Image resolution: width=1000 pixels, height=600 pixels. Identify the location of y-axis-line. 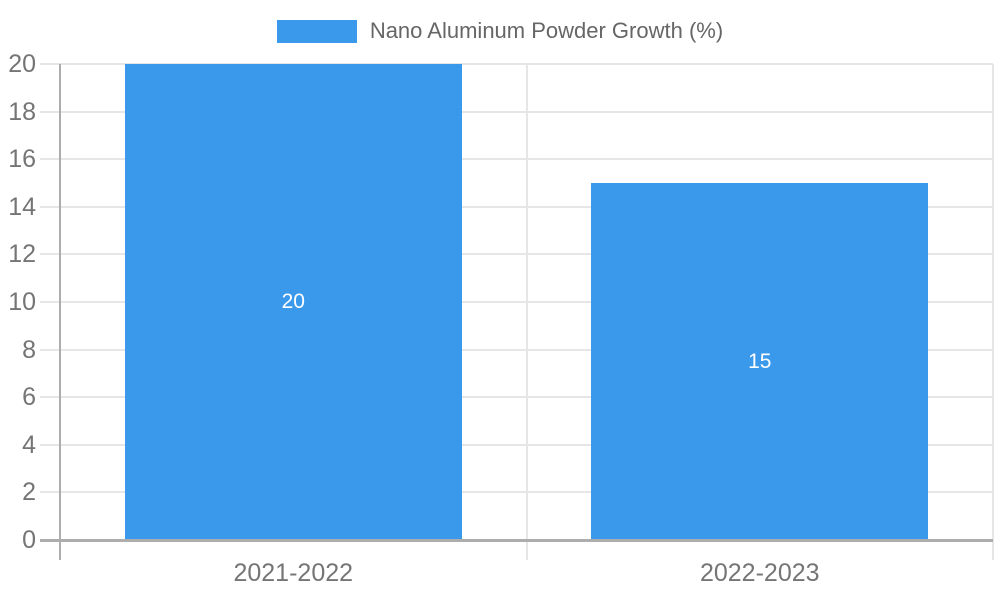
(60, 312).